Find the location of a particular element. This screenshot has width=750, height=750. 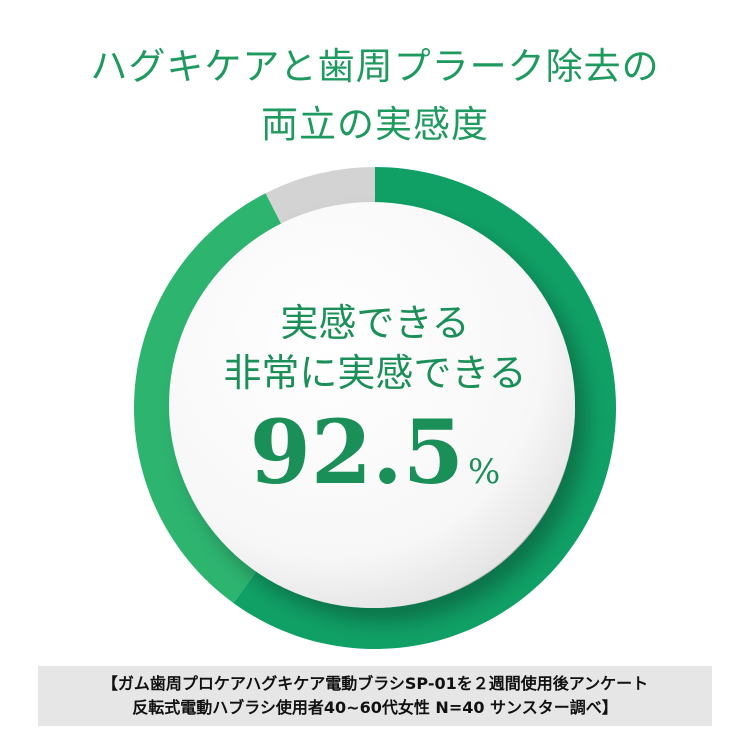

footnote-line-2: 反転式電動ハブラシ使用者40~60代女性 N=40 サンスター調べ】 is located at coordinates (375, 707).